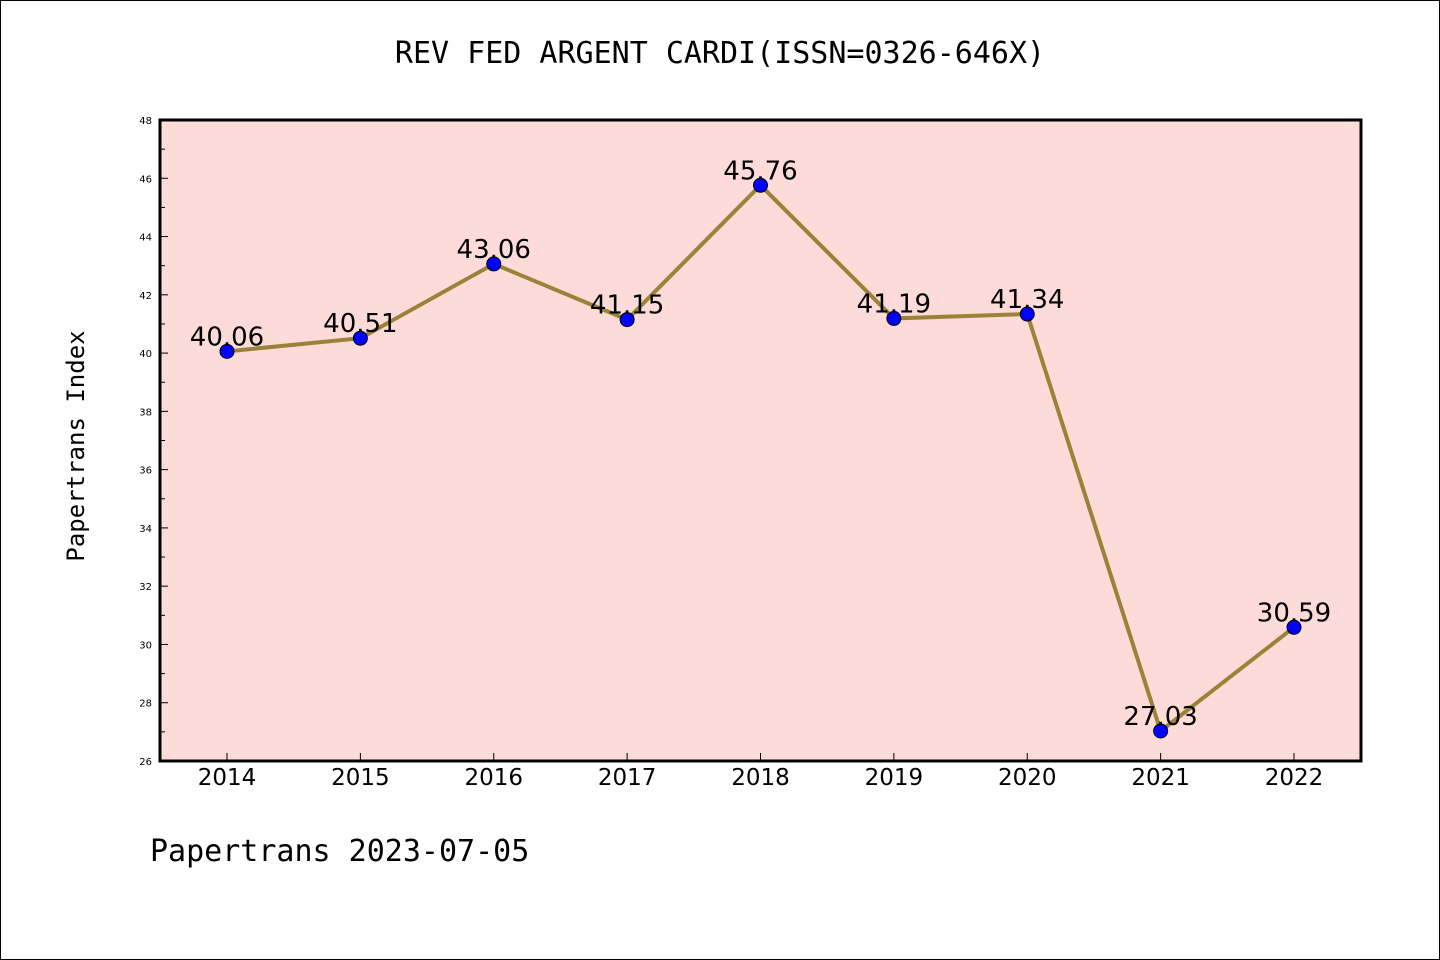 This screenshot has width=1440, height=960. Describe the element at coordinates (145, 238) in the screenshot. I see `y-tick-label: 44` at that location.